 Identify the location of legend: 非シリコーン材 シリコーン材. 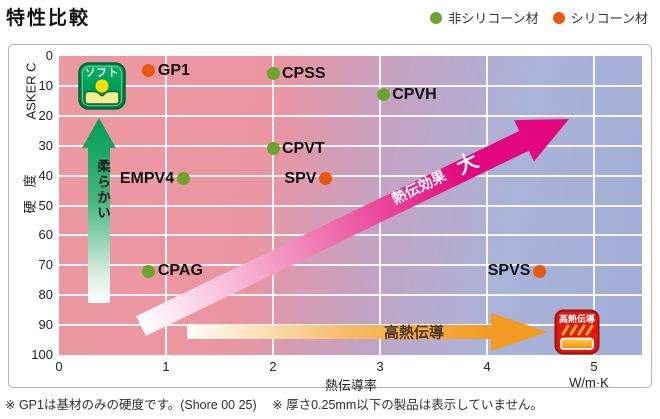
(539, 17).